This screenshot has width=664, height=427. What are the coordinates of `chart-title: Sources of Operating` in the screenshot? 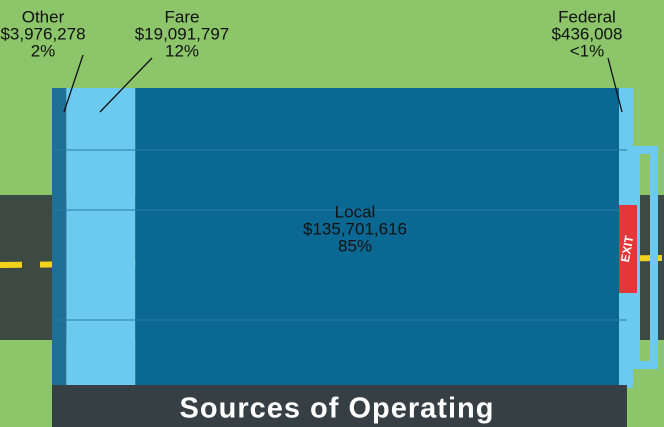 It's located at (337, 409).